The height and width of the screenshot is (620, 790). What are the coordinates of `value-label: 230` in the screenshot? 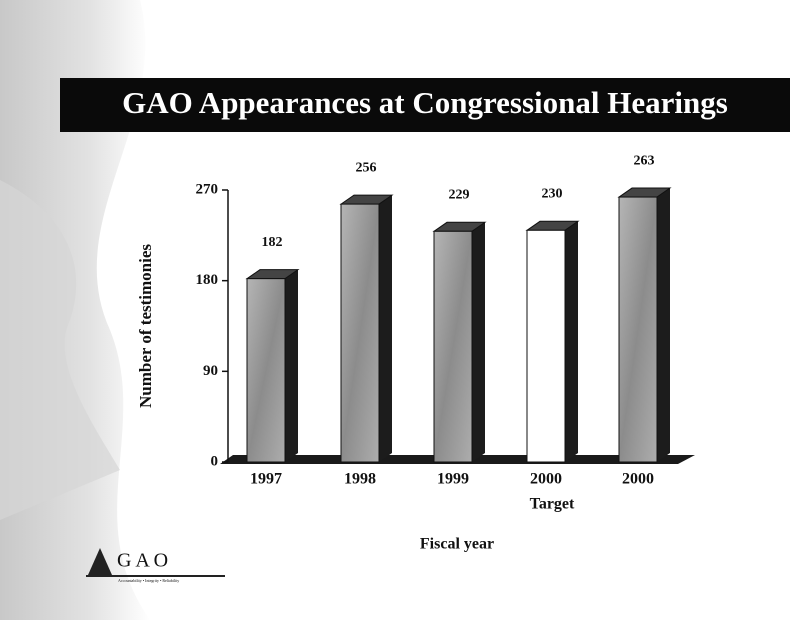 It's located at (552, 194).